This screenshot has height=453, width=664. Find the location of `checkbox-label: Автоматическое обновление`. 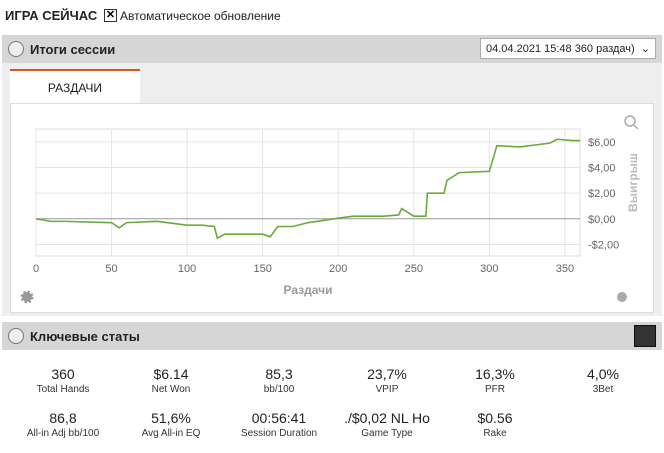

checkbox-label: Автоматическое обновление is located at coordinates (200, 16).